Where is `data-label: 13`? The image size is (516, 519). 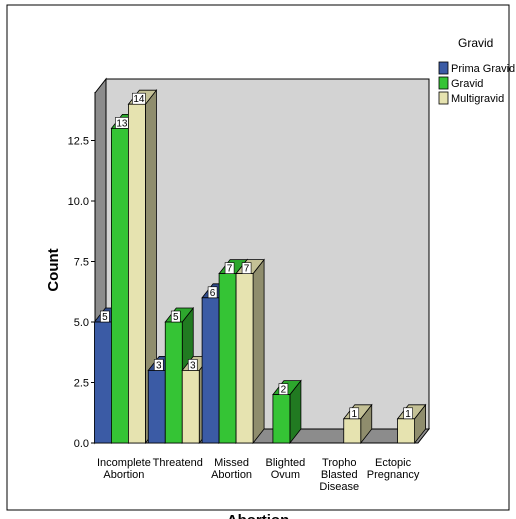
data-label: 13 is located at coordinates (122, 123).